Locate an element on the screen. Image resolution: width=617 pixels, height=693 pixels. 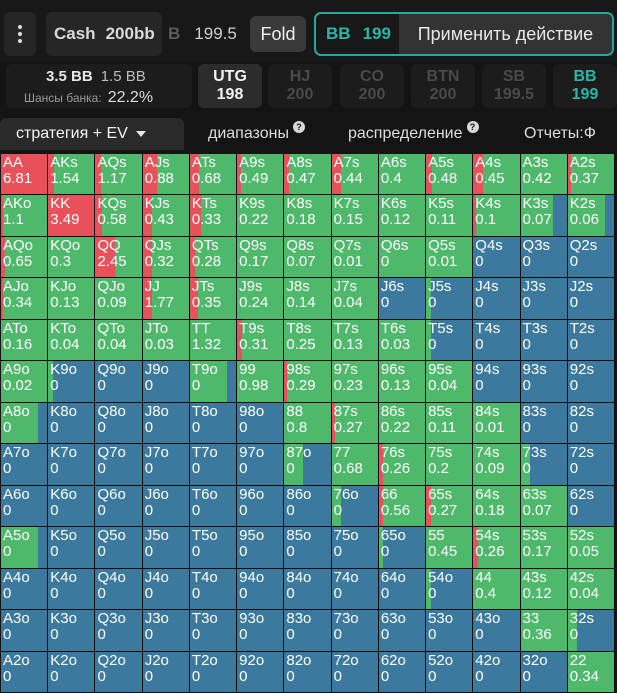
hand-cell: K2o 0 is located at coordinates (72, 672).